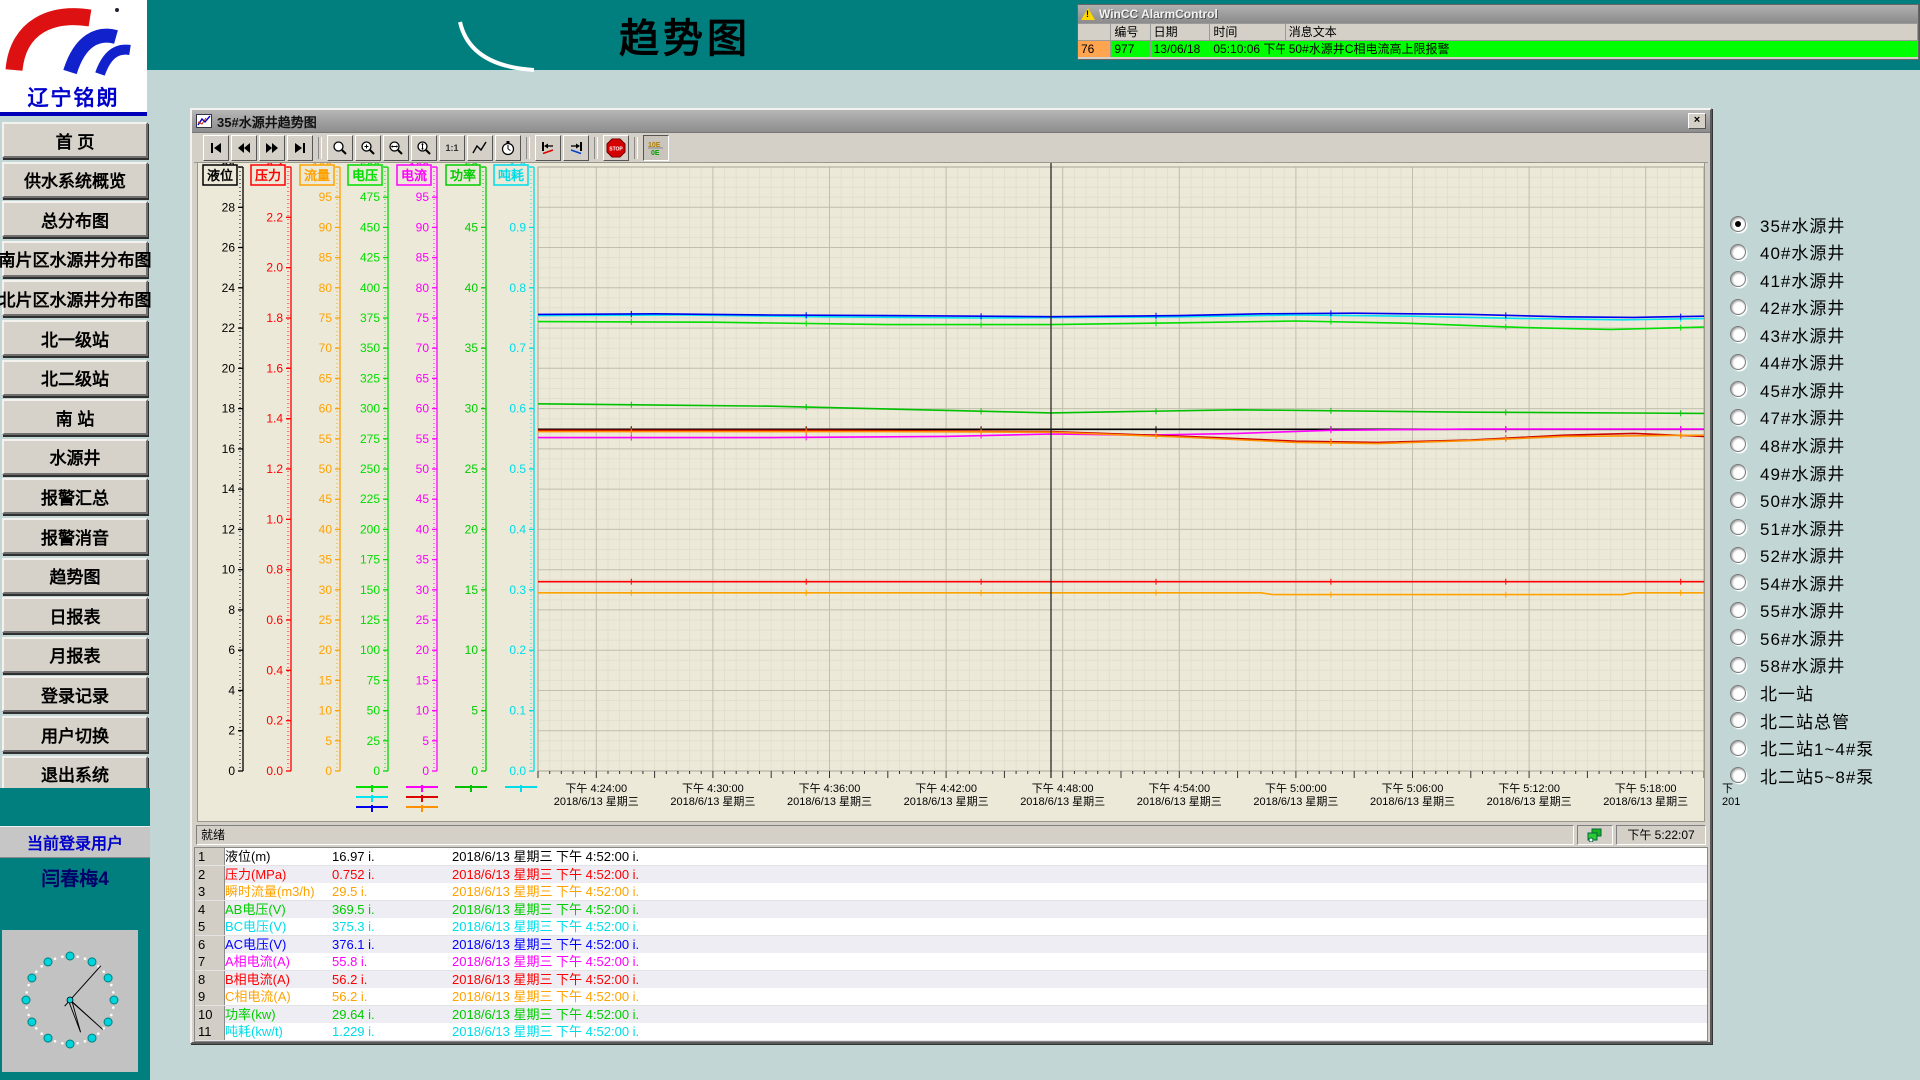  I want to click on well-option-north-station-1: 北一站, so click(1772, 693).